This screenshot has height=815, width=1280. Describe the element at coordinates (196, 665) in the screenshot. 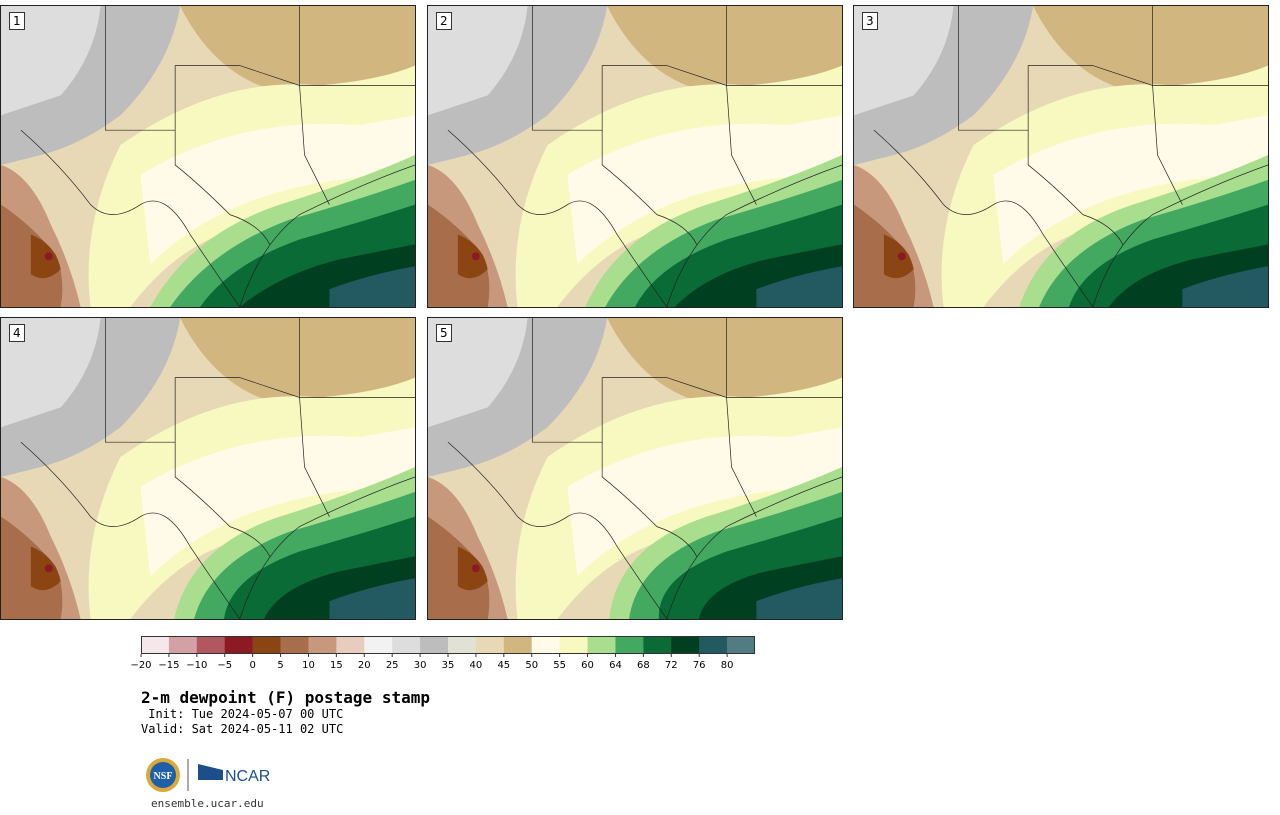

I see `colorbar-tick-label: −10` at that location.